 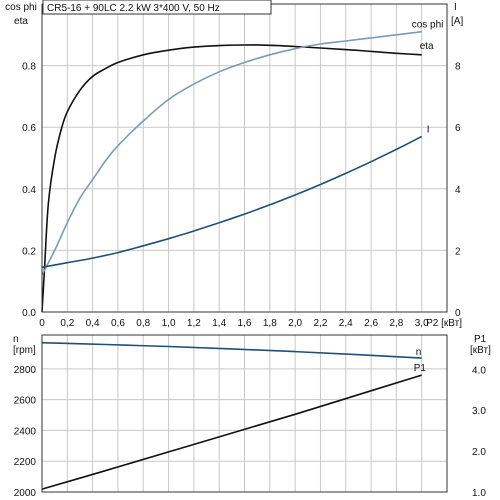 What do you see at coordinates (479, 411) in the screenshot?
I see `bottom-right-tick-label: 3.0` at bounding box center [479, 411].